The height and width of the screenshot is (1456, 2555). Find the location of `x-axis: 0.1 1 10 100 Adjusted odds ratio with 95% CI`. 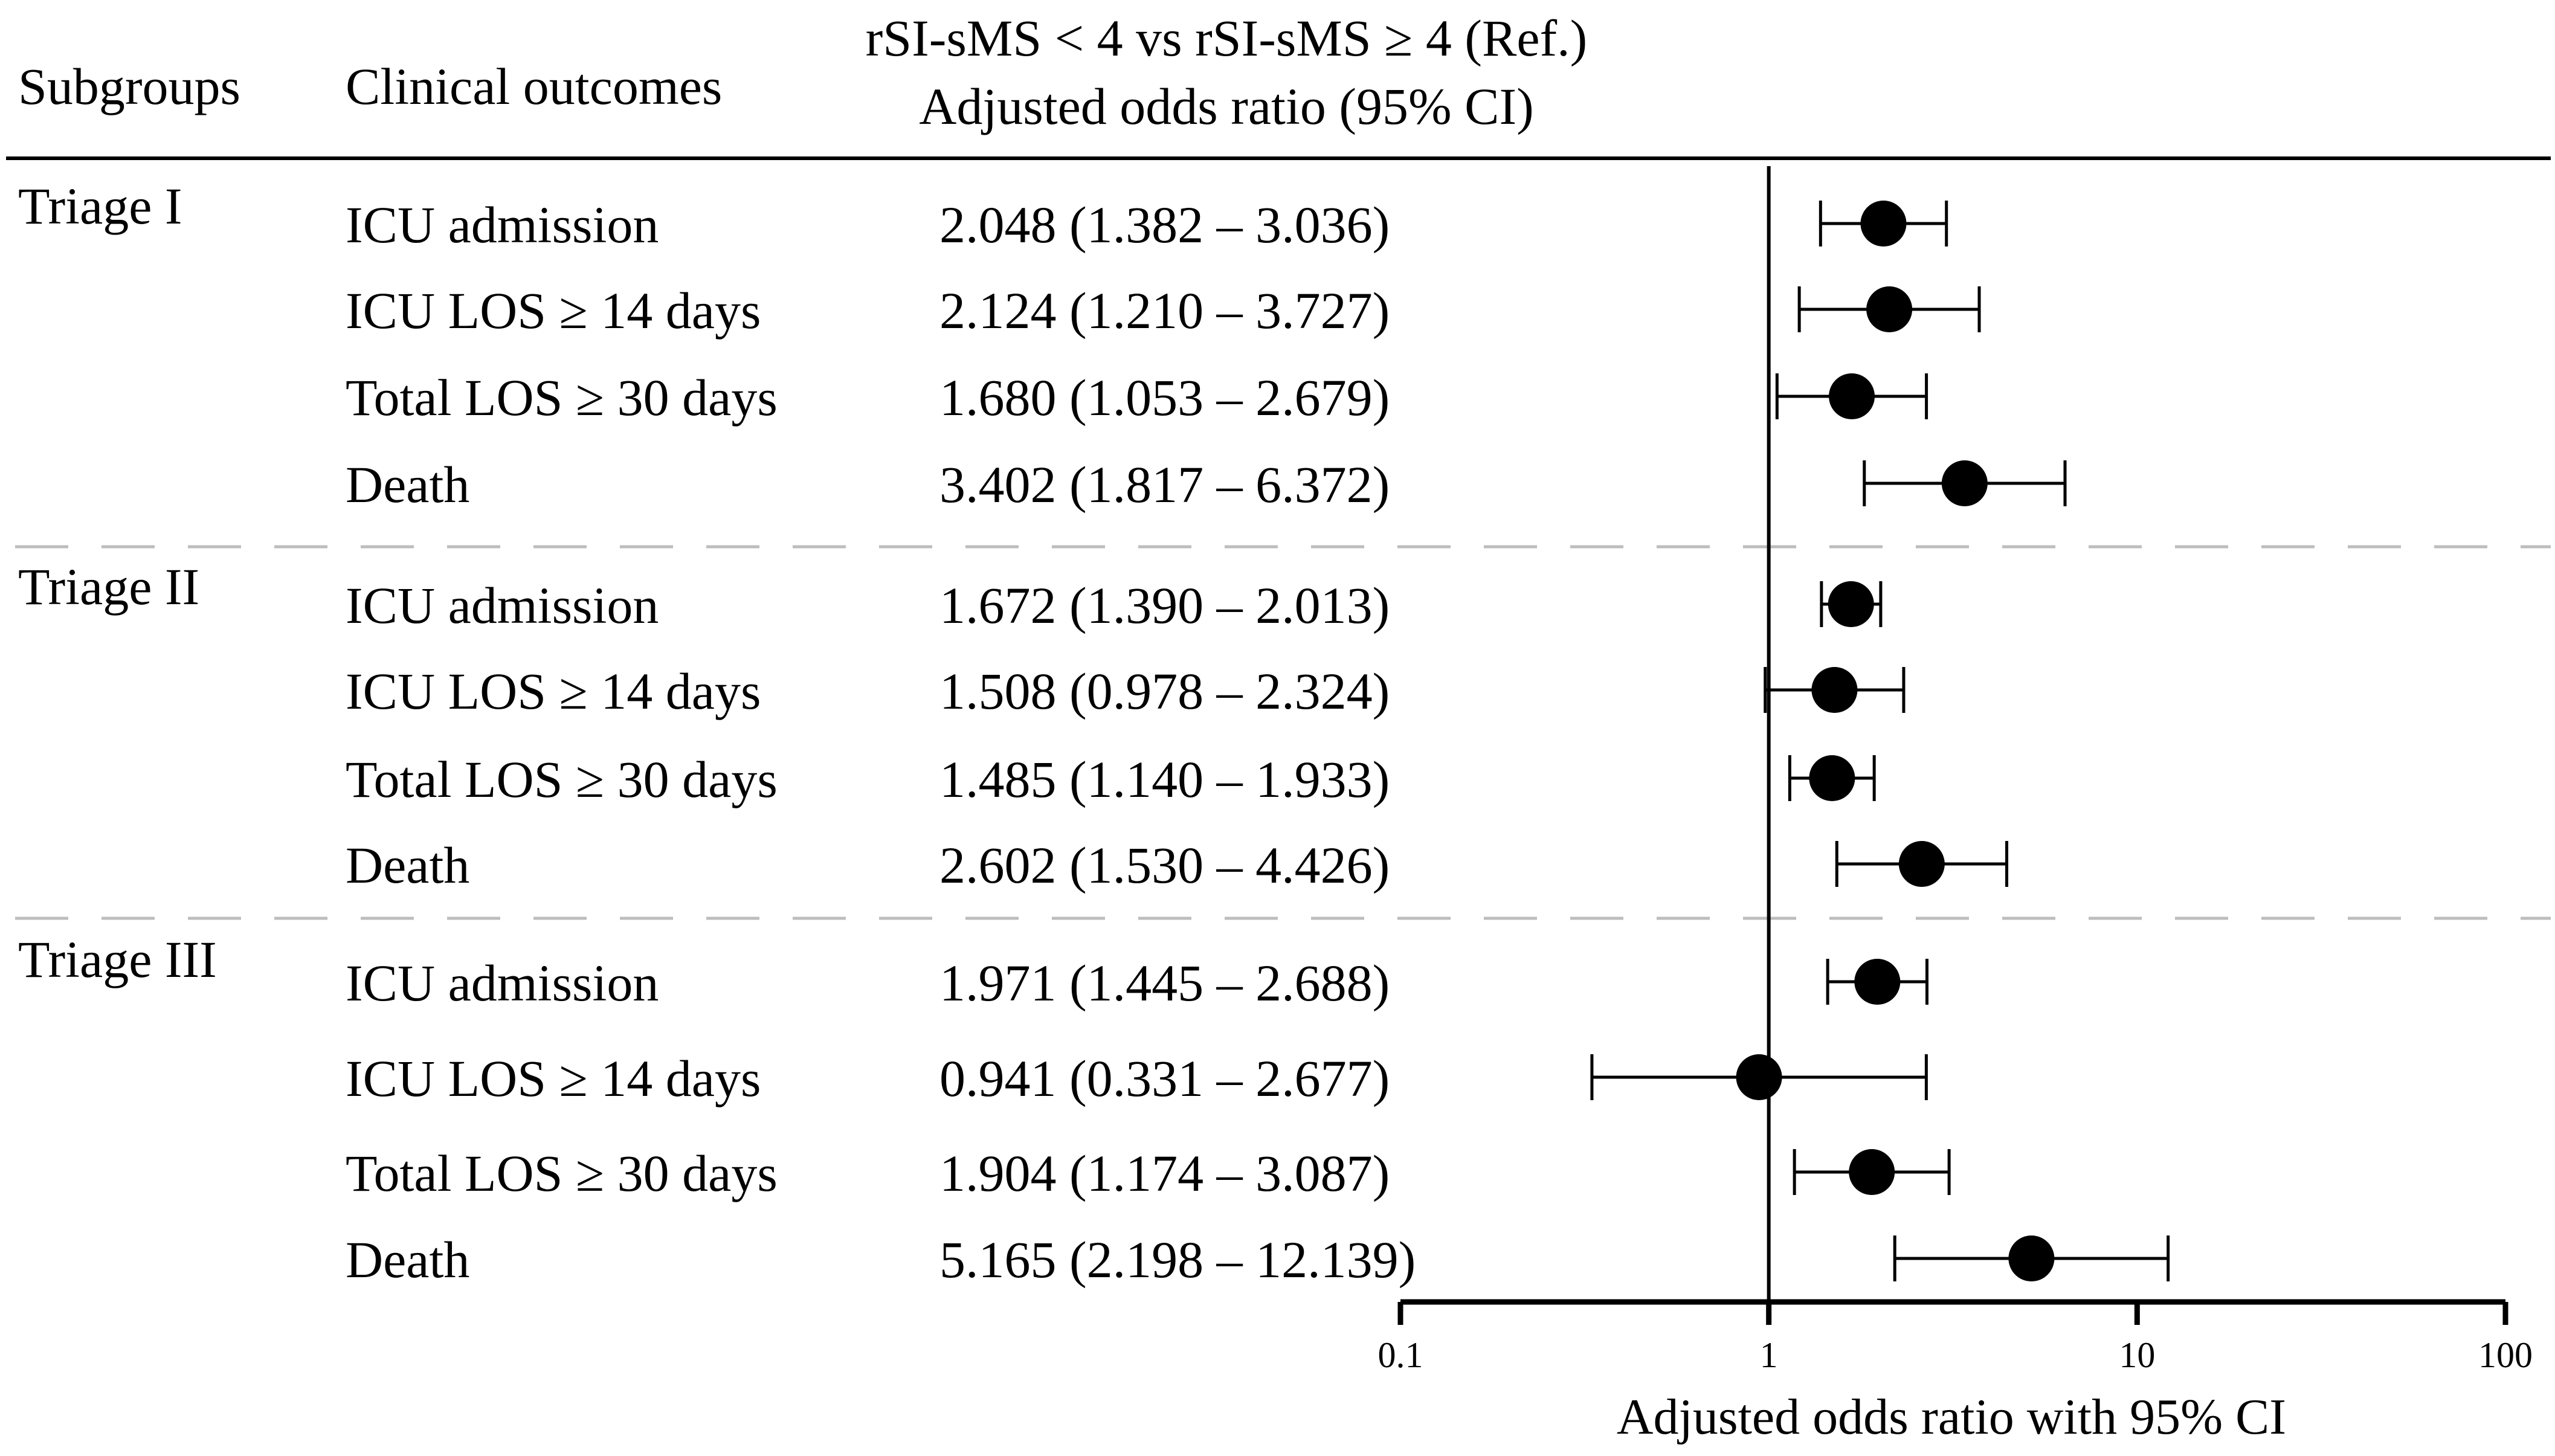

x-axis: 0.1 1 10 100 Adjusted odds ratio with 95% CI is located at coordinates (1955, 1372).